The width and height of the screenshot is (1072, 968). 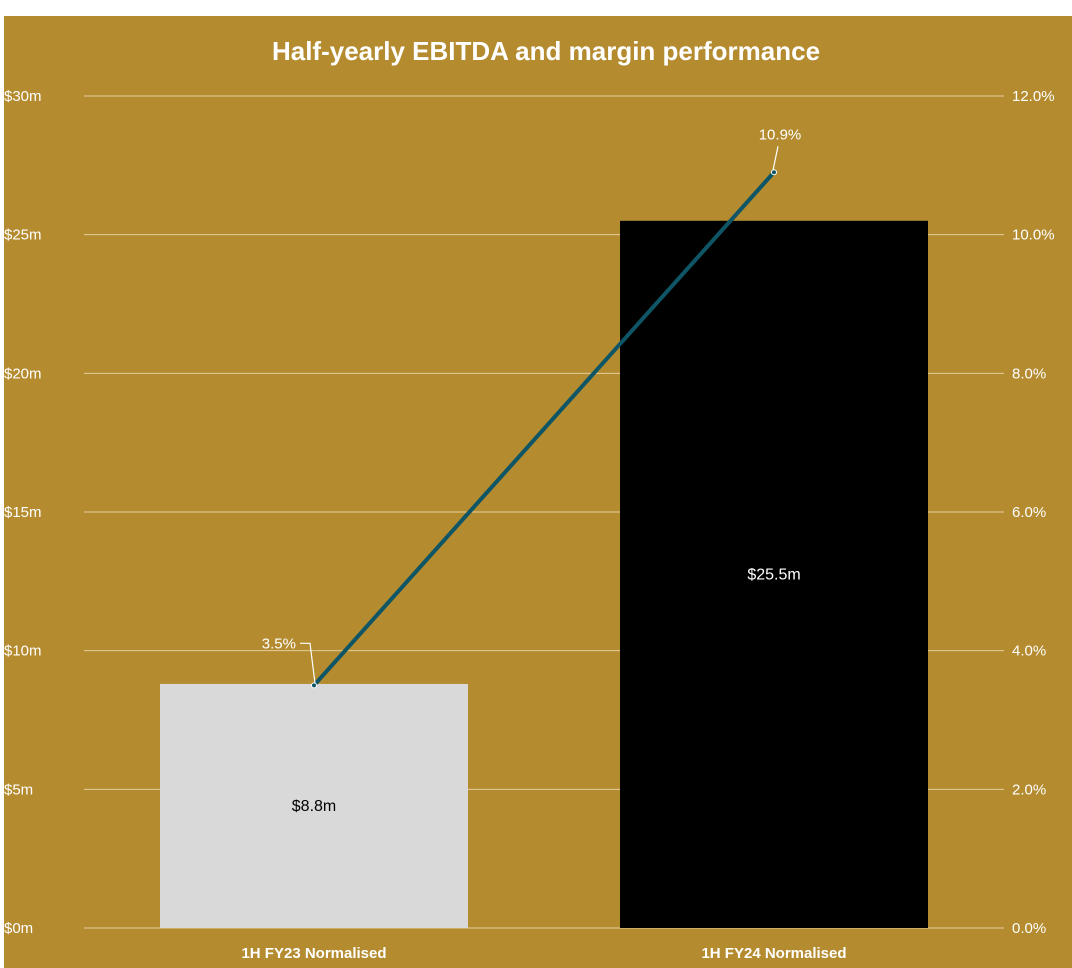 I want to click on bar-data-label: $25.5m, so click(x=773, y=574).